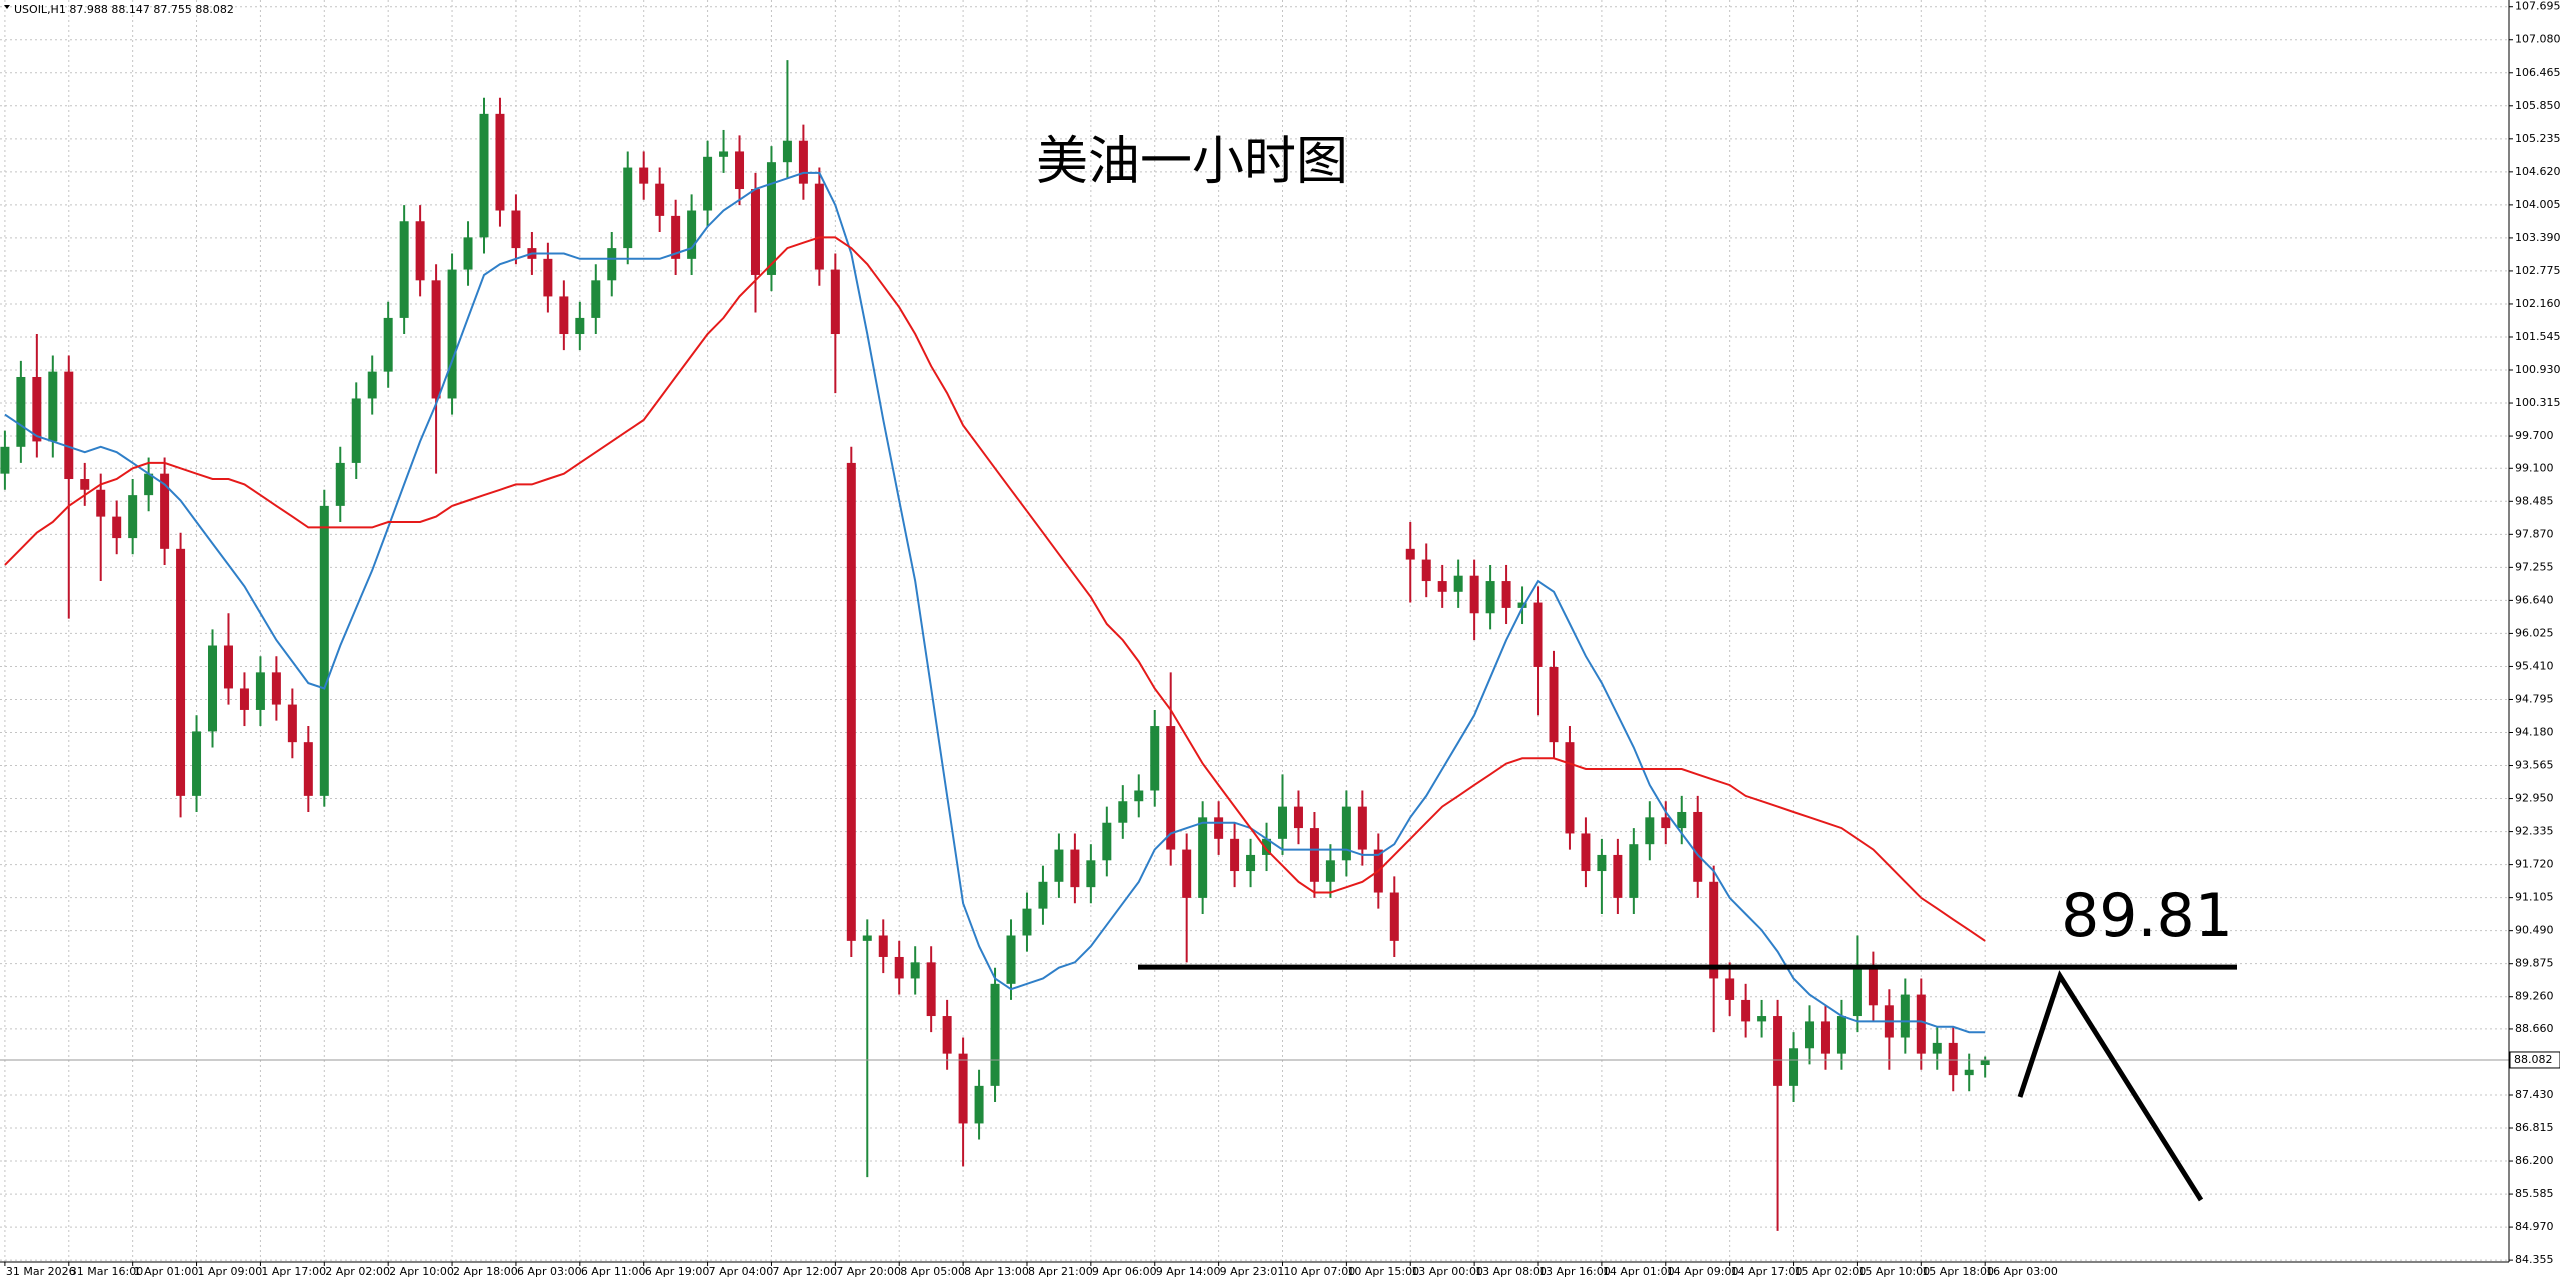 The width and height of the screenshot is (2560, 1285). I want to click on x-tick-label: 14 Apr 17:00, so click(1767, 1271).